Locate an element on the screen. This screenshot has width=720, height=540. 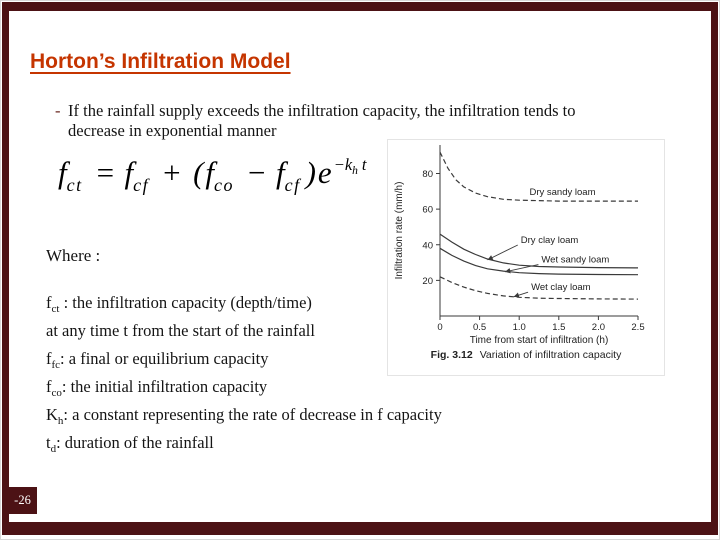
curve-label: Wet sandy loam is located at coordinates (575, 260).